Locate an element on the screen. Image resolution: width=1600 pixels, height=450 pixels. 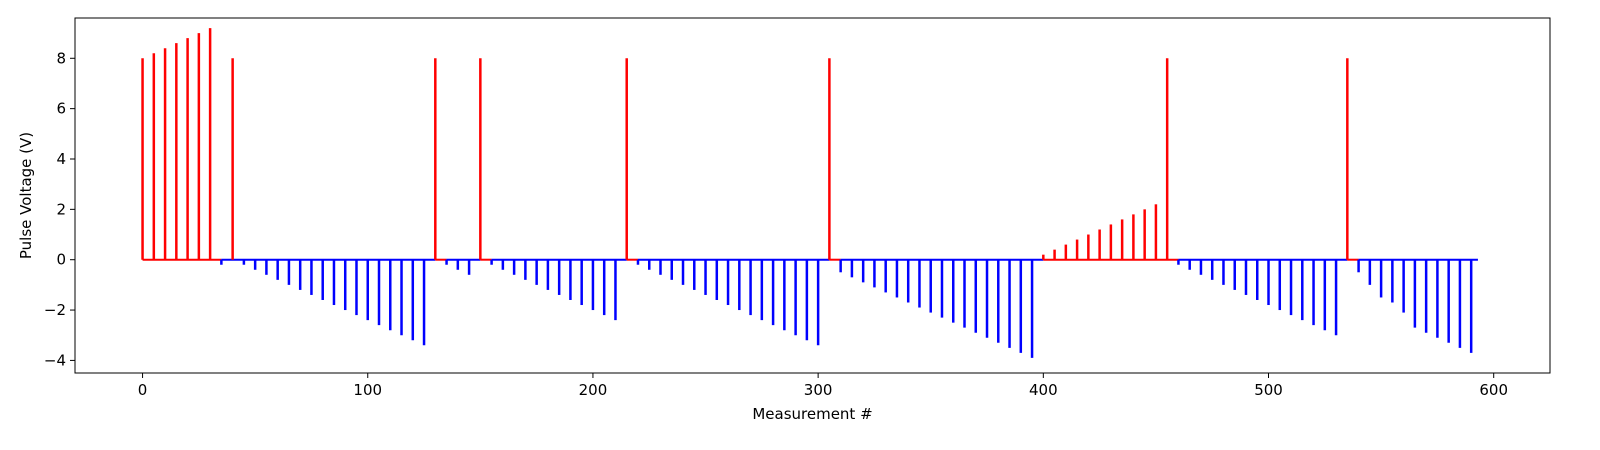
y-tick-label: −4 is located at coordinates (55, 360).